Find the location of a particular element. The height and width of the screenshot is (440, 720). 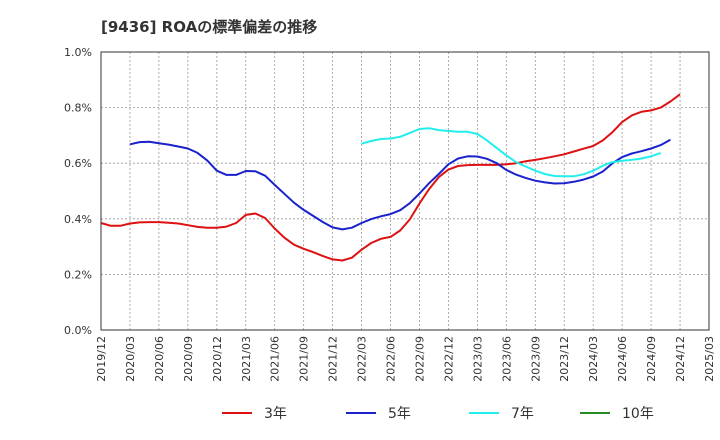

series-line is located at coordinates (511, 152).